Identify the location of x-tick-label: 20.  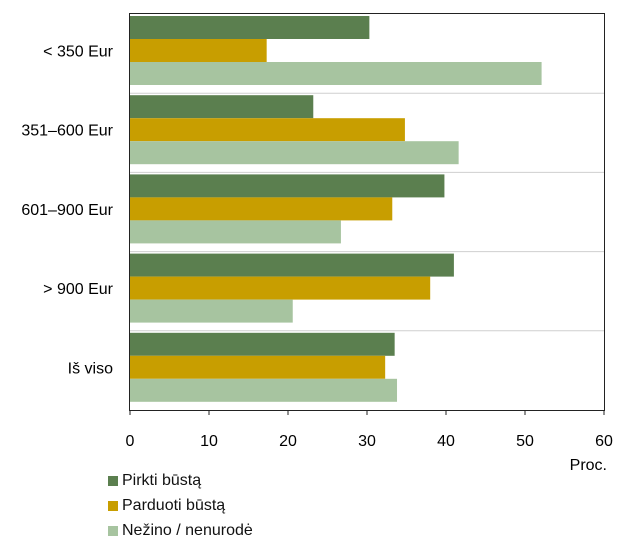
(288, 441).